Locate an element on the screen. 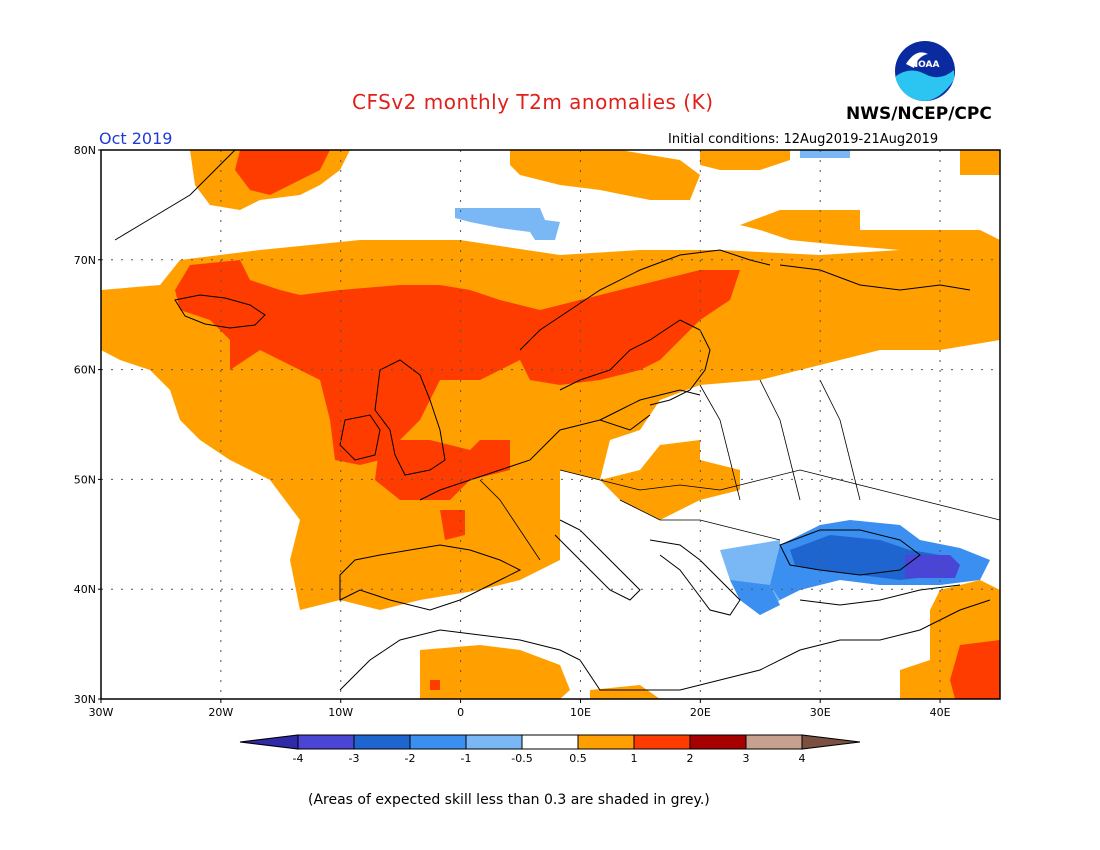 The image size is (1100, 850). initial-conditions: Initial conditions: 12Aug2019-21Aug2019 is located at coordinates (803, 139).